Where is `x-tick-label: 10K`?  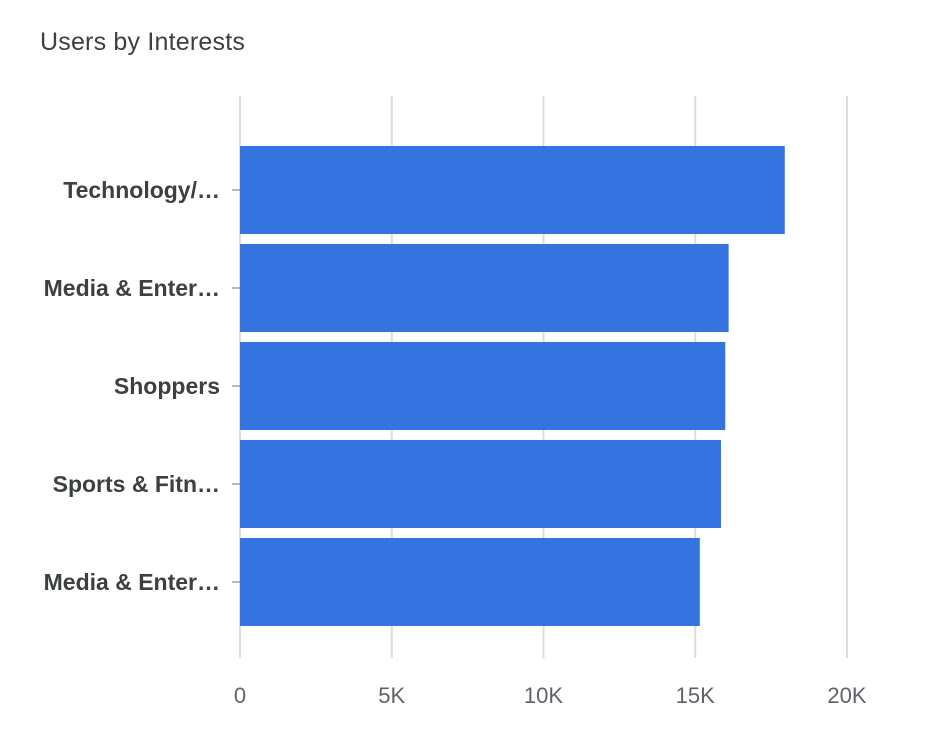 x-tick-label: 10K is located at coordinates (543, 695).